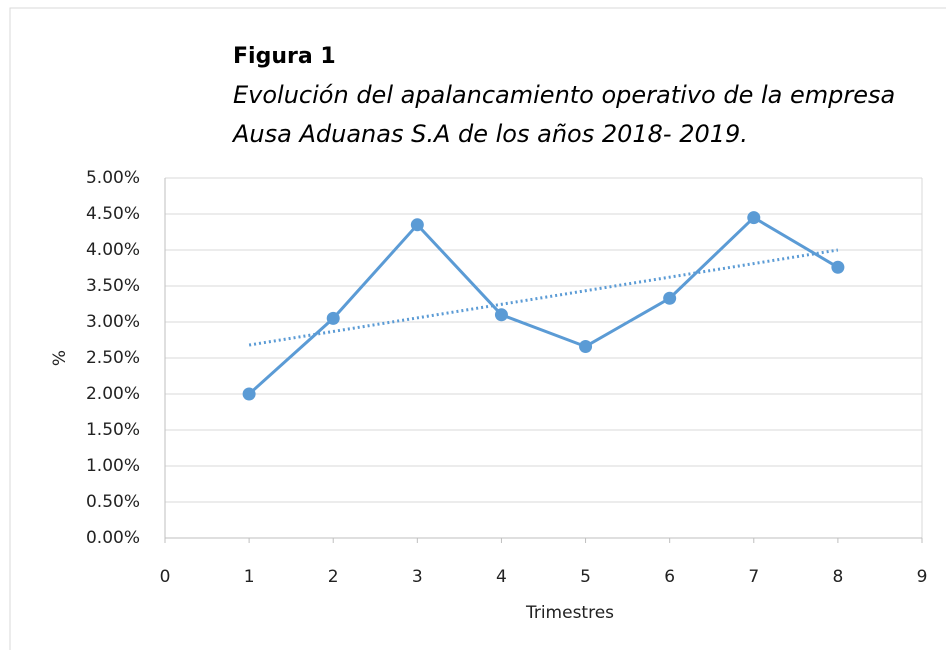  What do you see at coordinates (113, 358) in the screenshot?
I see `y-tick-label: 2.50%` at bounding box center [113, 358].